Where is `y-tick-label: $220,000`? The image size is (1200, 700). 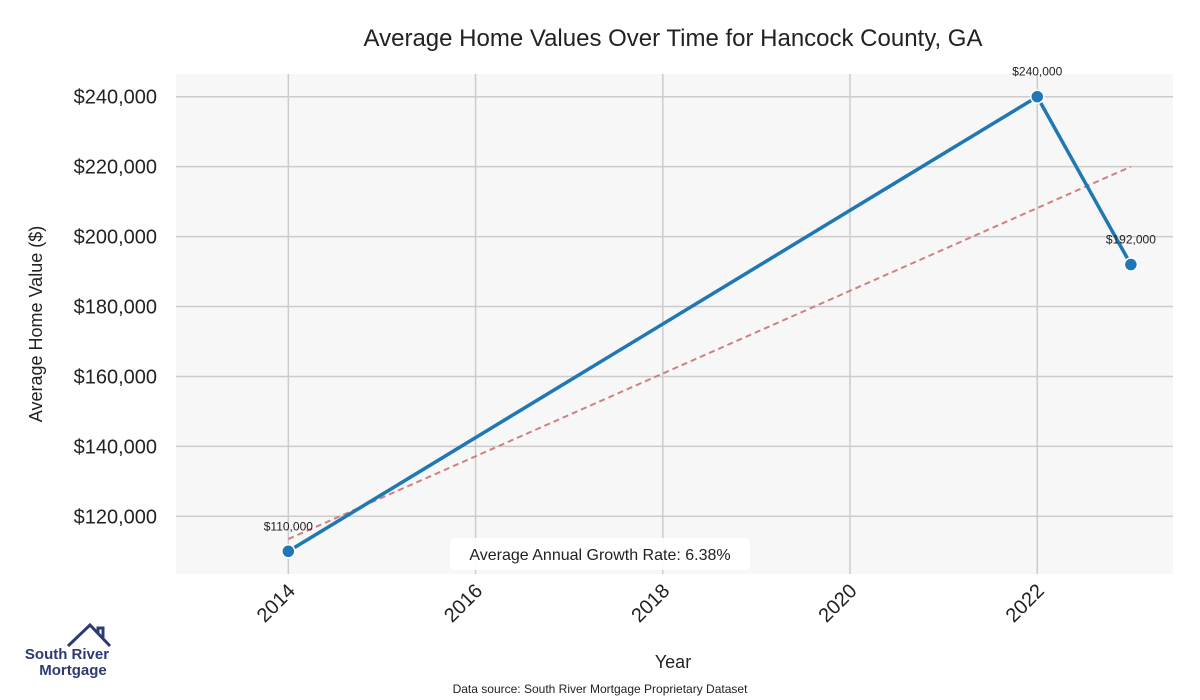 y-tick-label: $220,000 is located at coordinates (115, 168).